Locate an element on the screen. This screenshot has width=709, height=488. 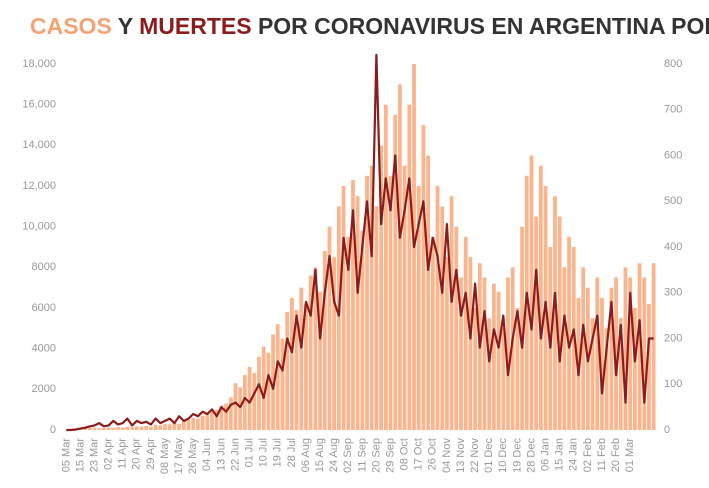
x-tick-label: 24 Jan is located at coordinates (574, 454).